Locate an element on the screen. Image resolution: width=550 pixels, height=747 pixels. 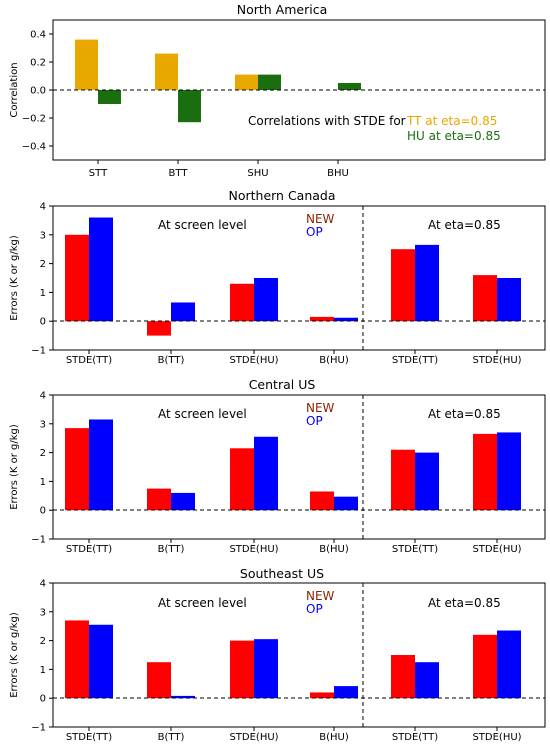
x-tick-label: STT is located at coordinates (98, 173).